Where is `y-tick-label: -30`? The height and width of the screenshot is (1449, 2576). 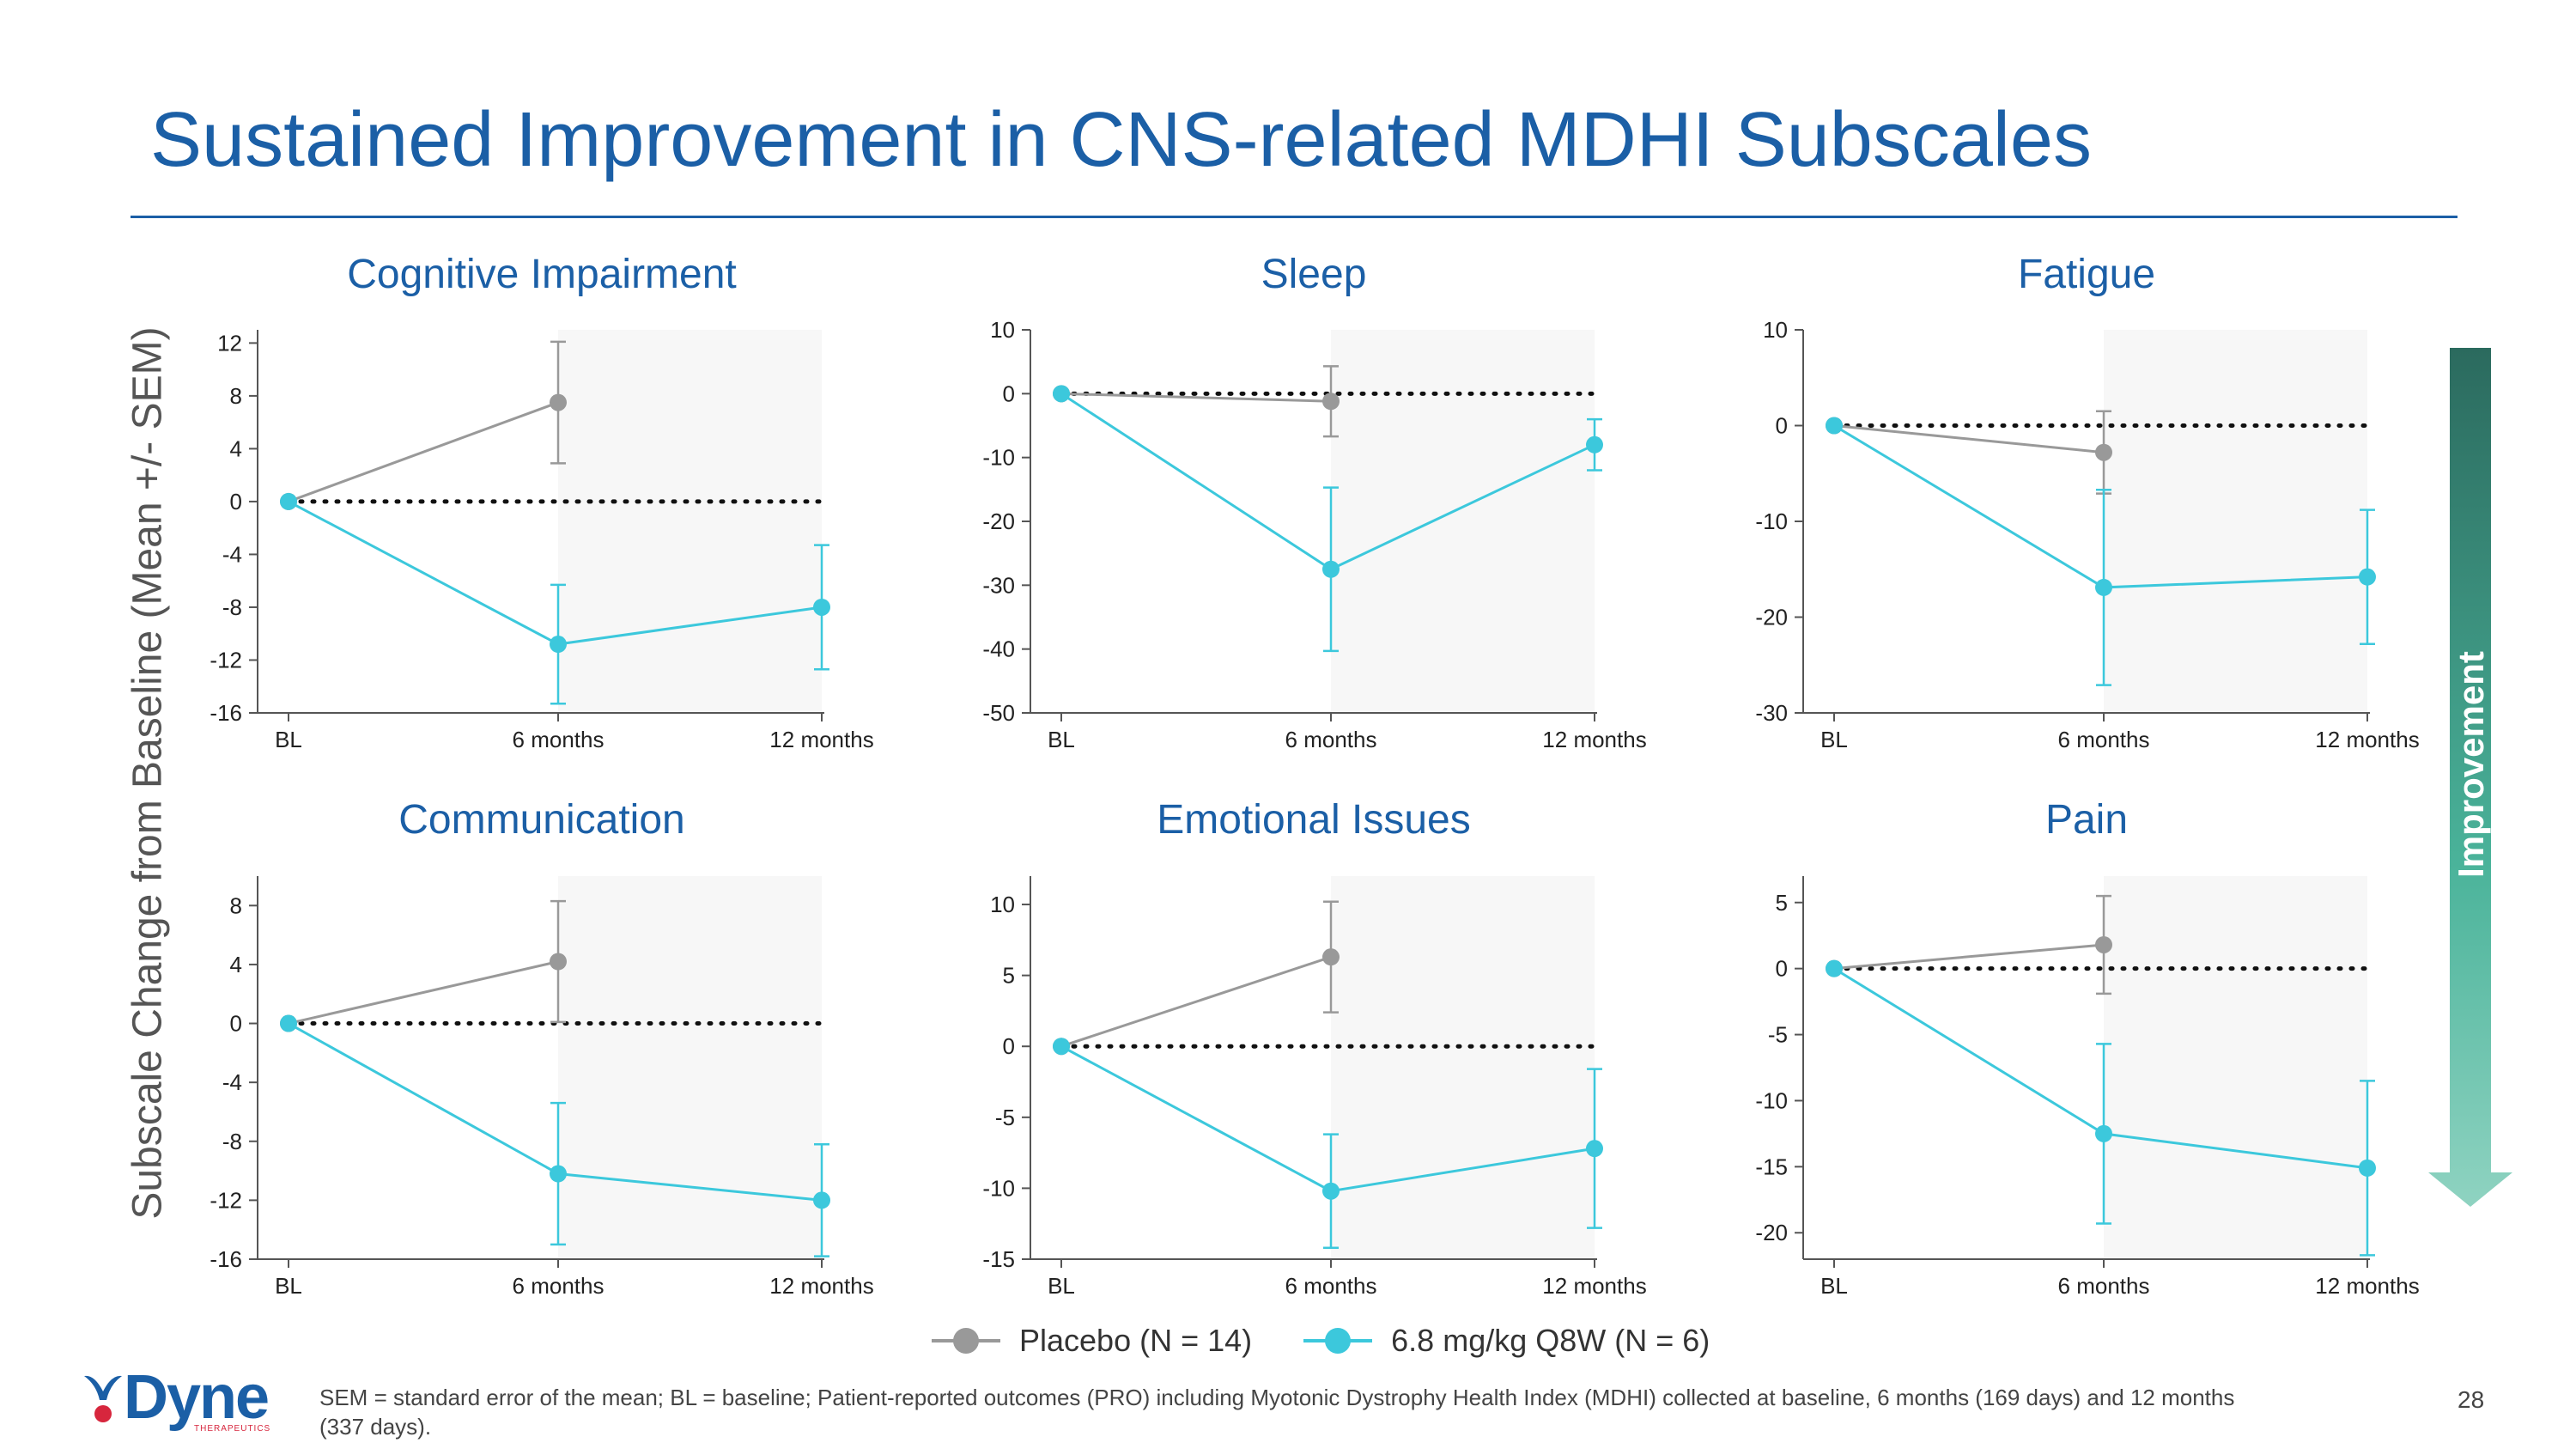 y-tick-label: -30 is located at coordinates (998, 585).